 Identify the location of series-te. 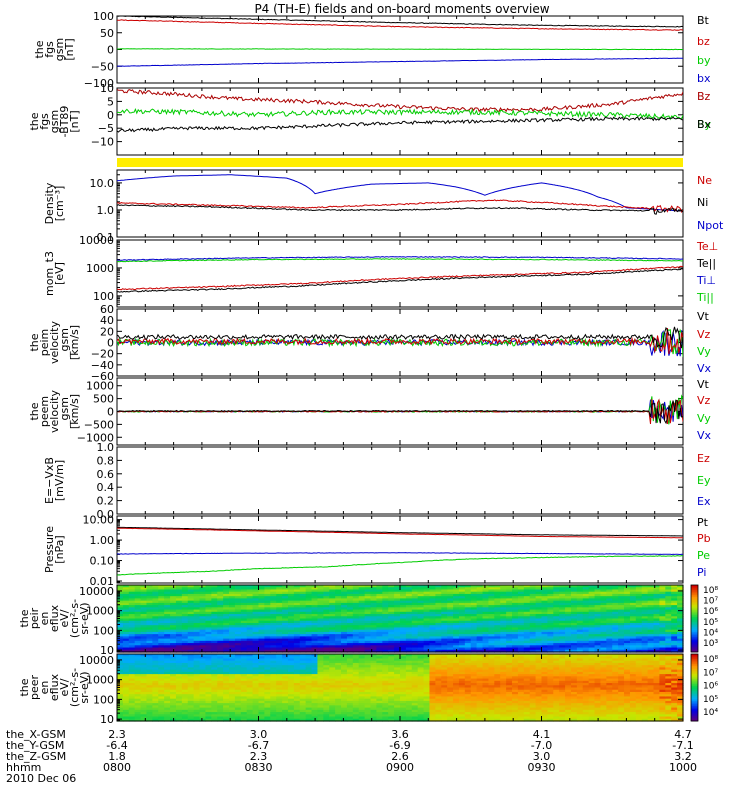
(400, 278).